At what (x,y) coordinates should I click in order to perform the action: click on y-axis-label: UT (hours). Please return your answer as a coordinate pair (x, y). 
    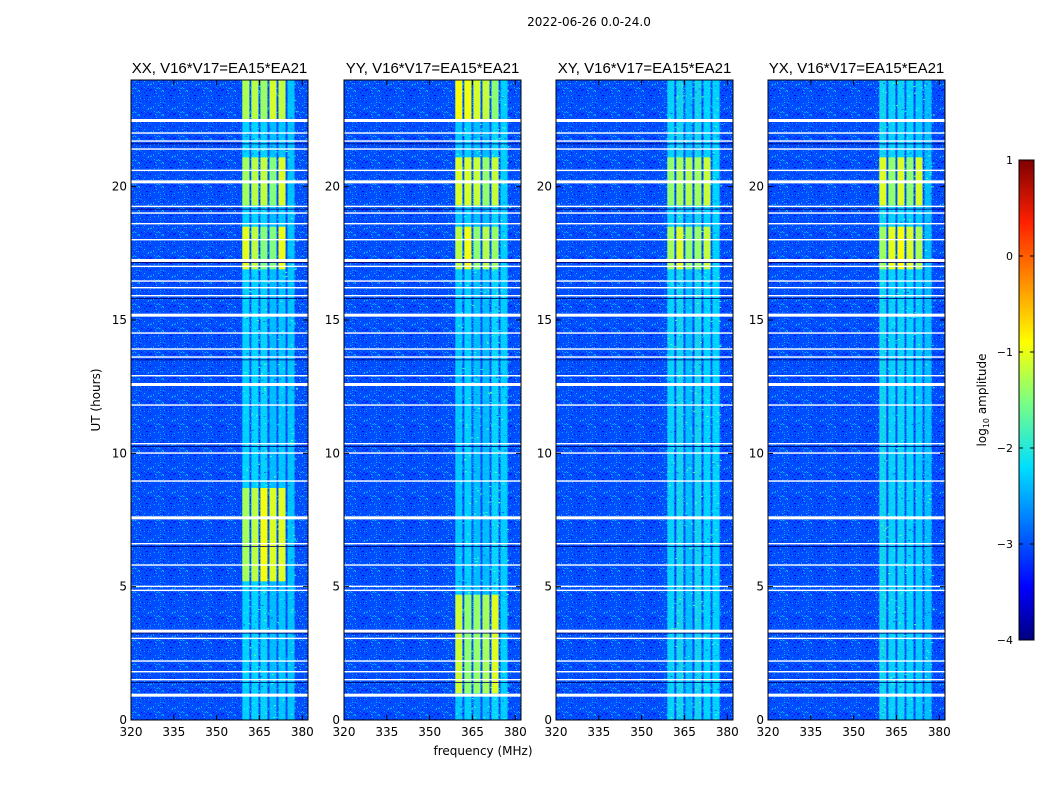
    Looking at the image, I should click on (96, 399).